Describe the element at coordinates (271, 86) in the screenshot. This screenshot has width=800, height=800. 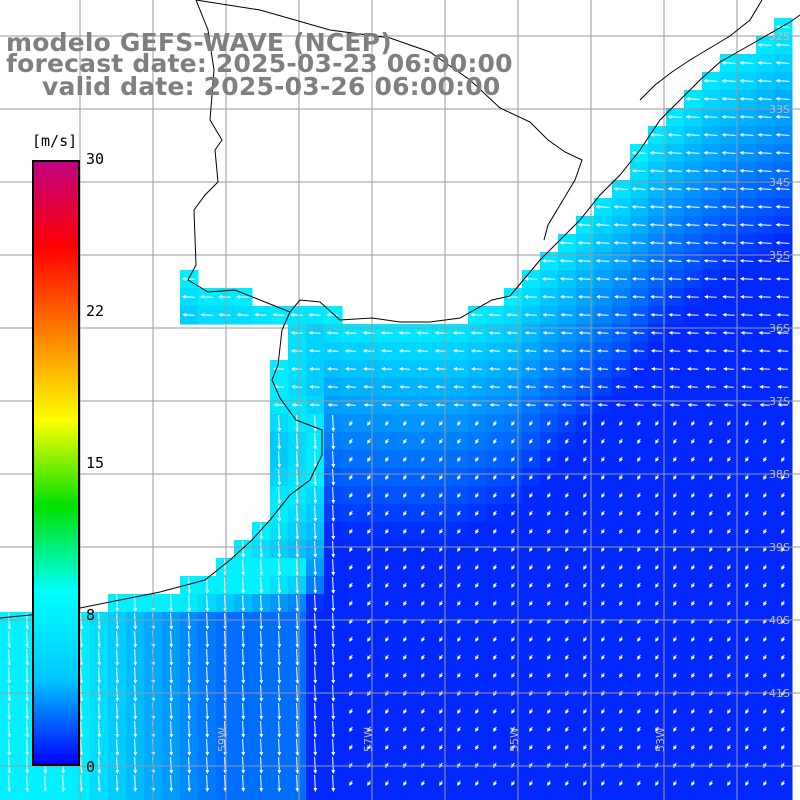
I see `title-valid-date: valid date: 2025-03-26 06:00:00` at that location.